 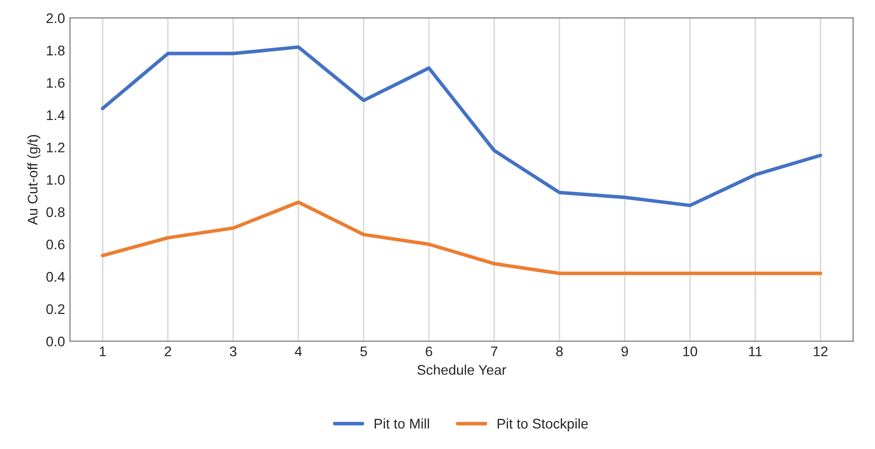 What do you see at coordinates (55, 18) in the screenshot?
I see `y-tick-label: 2.0` at bounding box center [55, 18].